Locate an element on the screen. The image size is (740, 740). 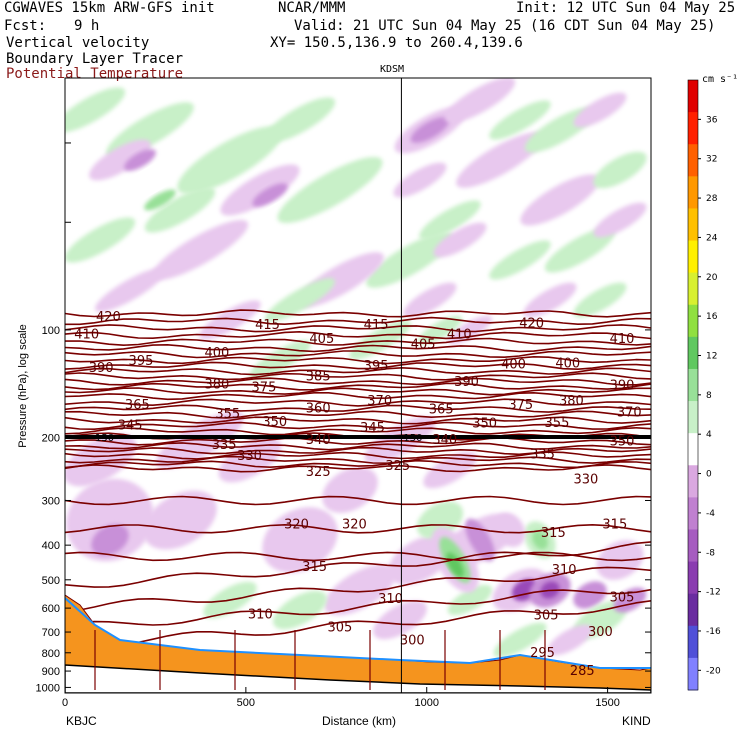
theta-label: 365 is located at coordinates (137, 405).